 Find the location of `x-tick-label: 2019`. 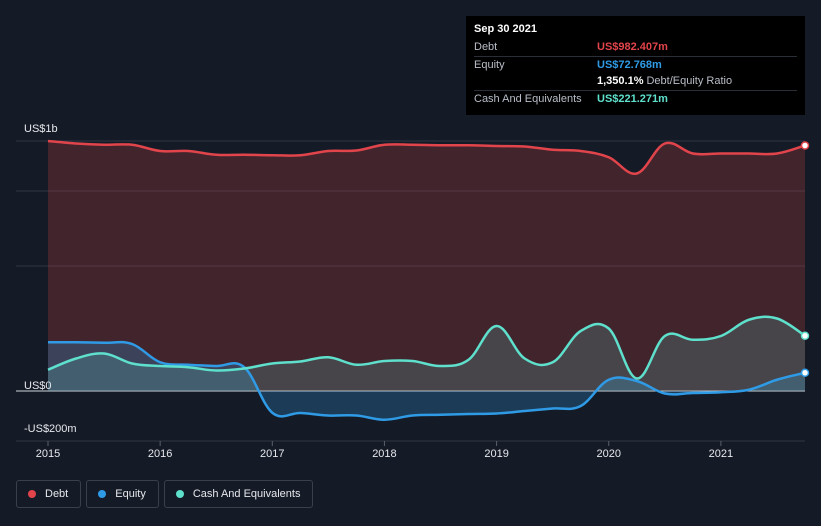

x-tick-label: 2019 is located at coordinates (496, 454).